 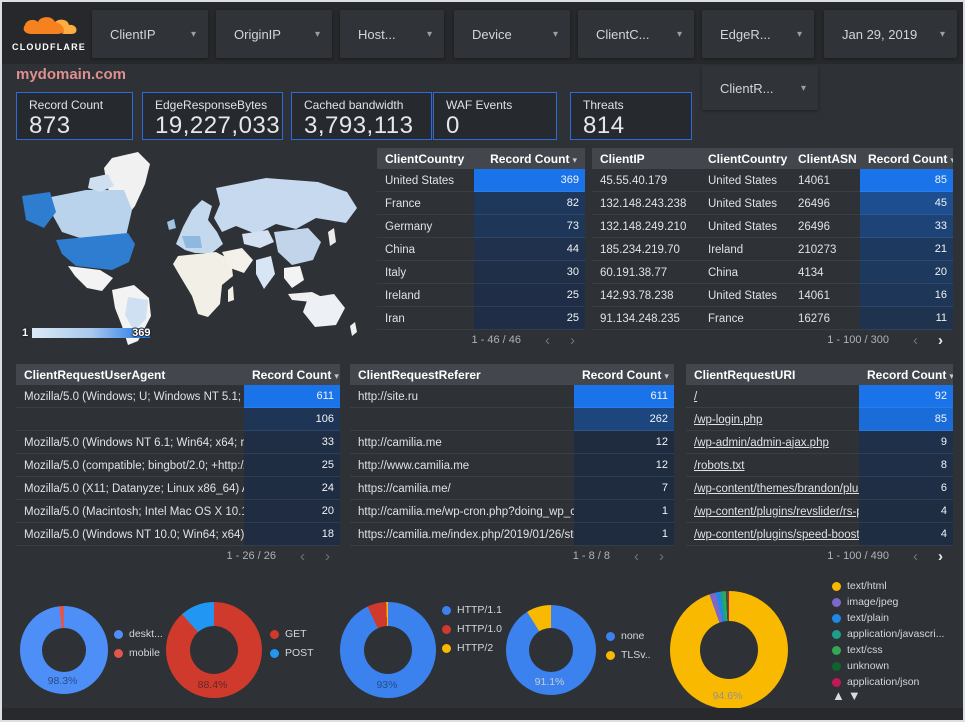 I want to click on table-row: 60.191.38.77 China 4134 20, so click(x=772, y=272).